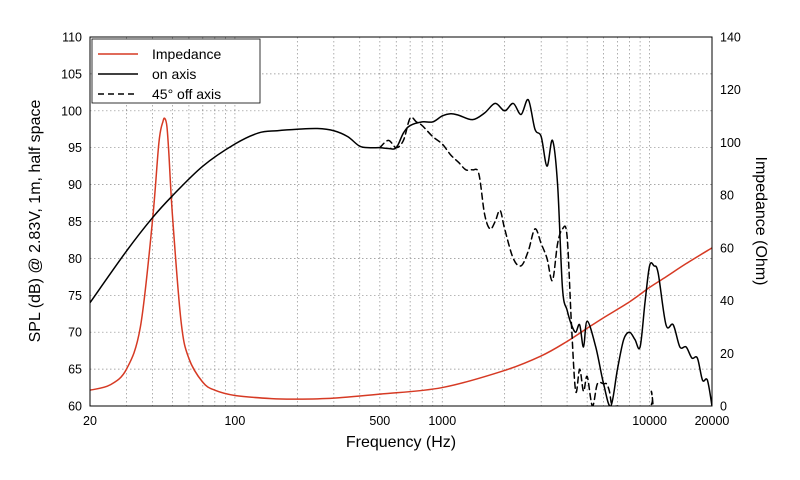 The width and height of the screenshot is (800, 480). What do you see at coordinates (35, 221) in the screenshot?
I see `y-left-axis-label: SPL (dB) @ 2.83V, 1m, half space` at bounding box center [35, 221].